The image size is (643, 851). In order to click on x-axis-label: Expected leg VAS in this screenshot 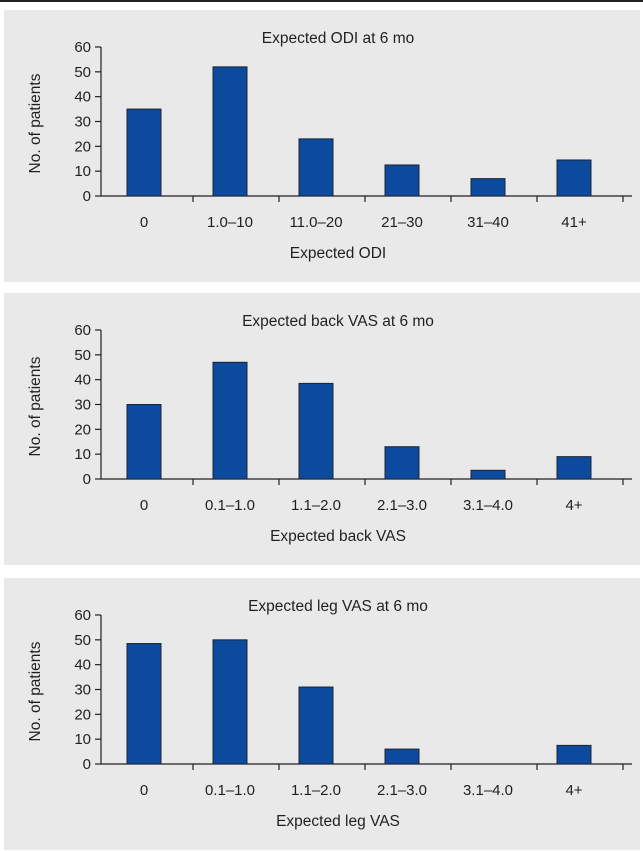, I will do `click(338, 821)`.